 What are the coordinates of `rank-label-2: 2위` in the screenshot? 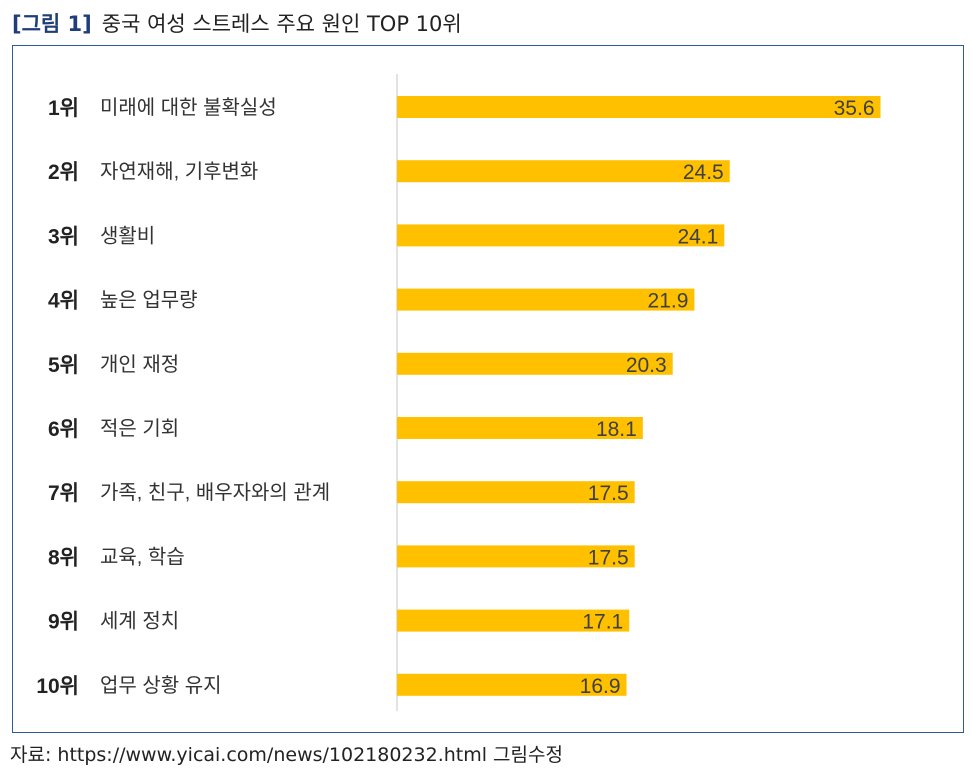 It's located at (63, 172).